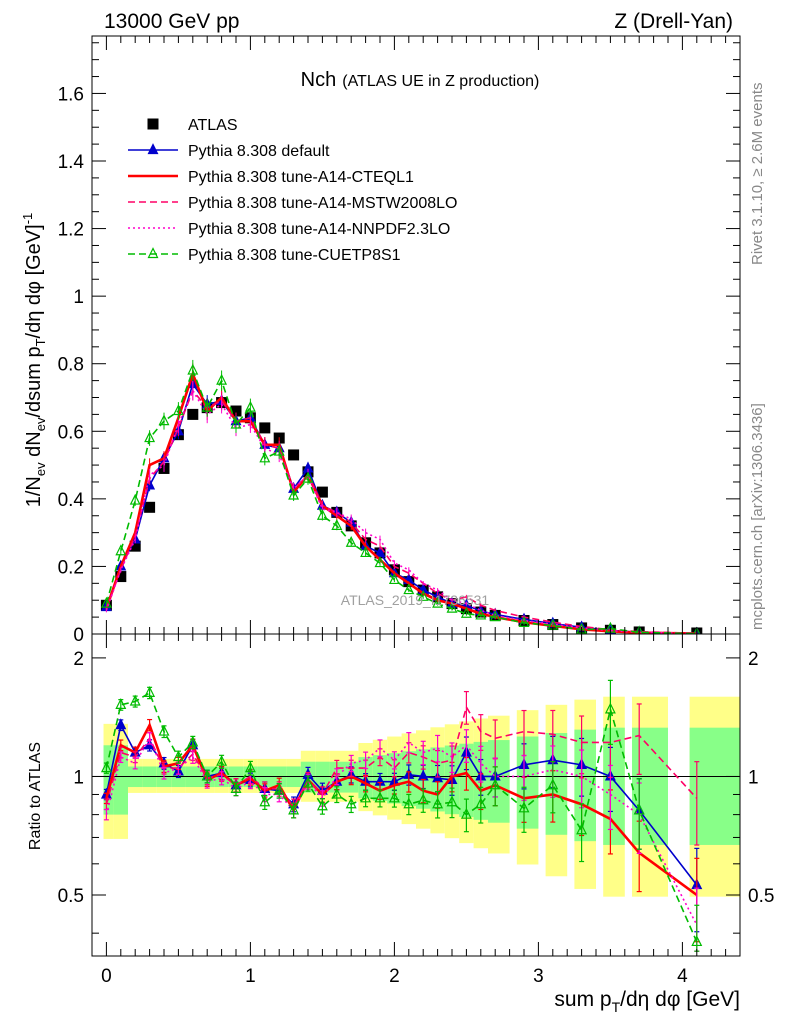 Image resolution: width=786 pixels, height=1024 pixels. What do you see at coordinates (35, 796) in the screenshot?
I see `ratio-y-axis-label: Ratio to ATLAS` at bounding box center [35, 796].